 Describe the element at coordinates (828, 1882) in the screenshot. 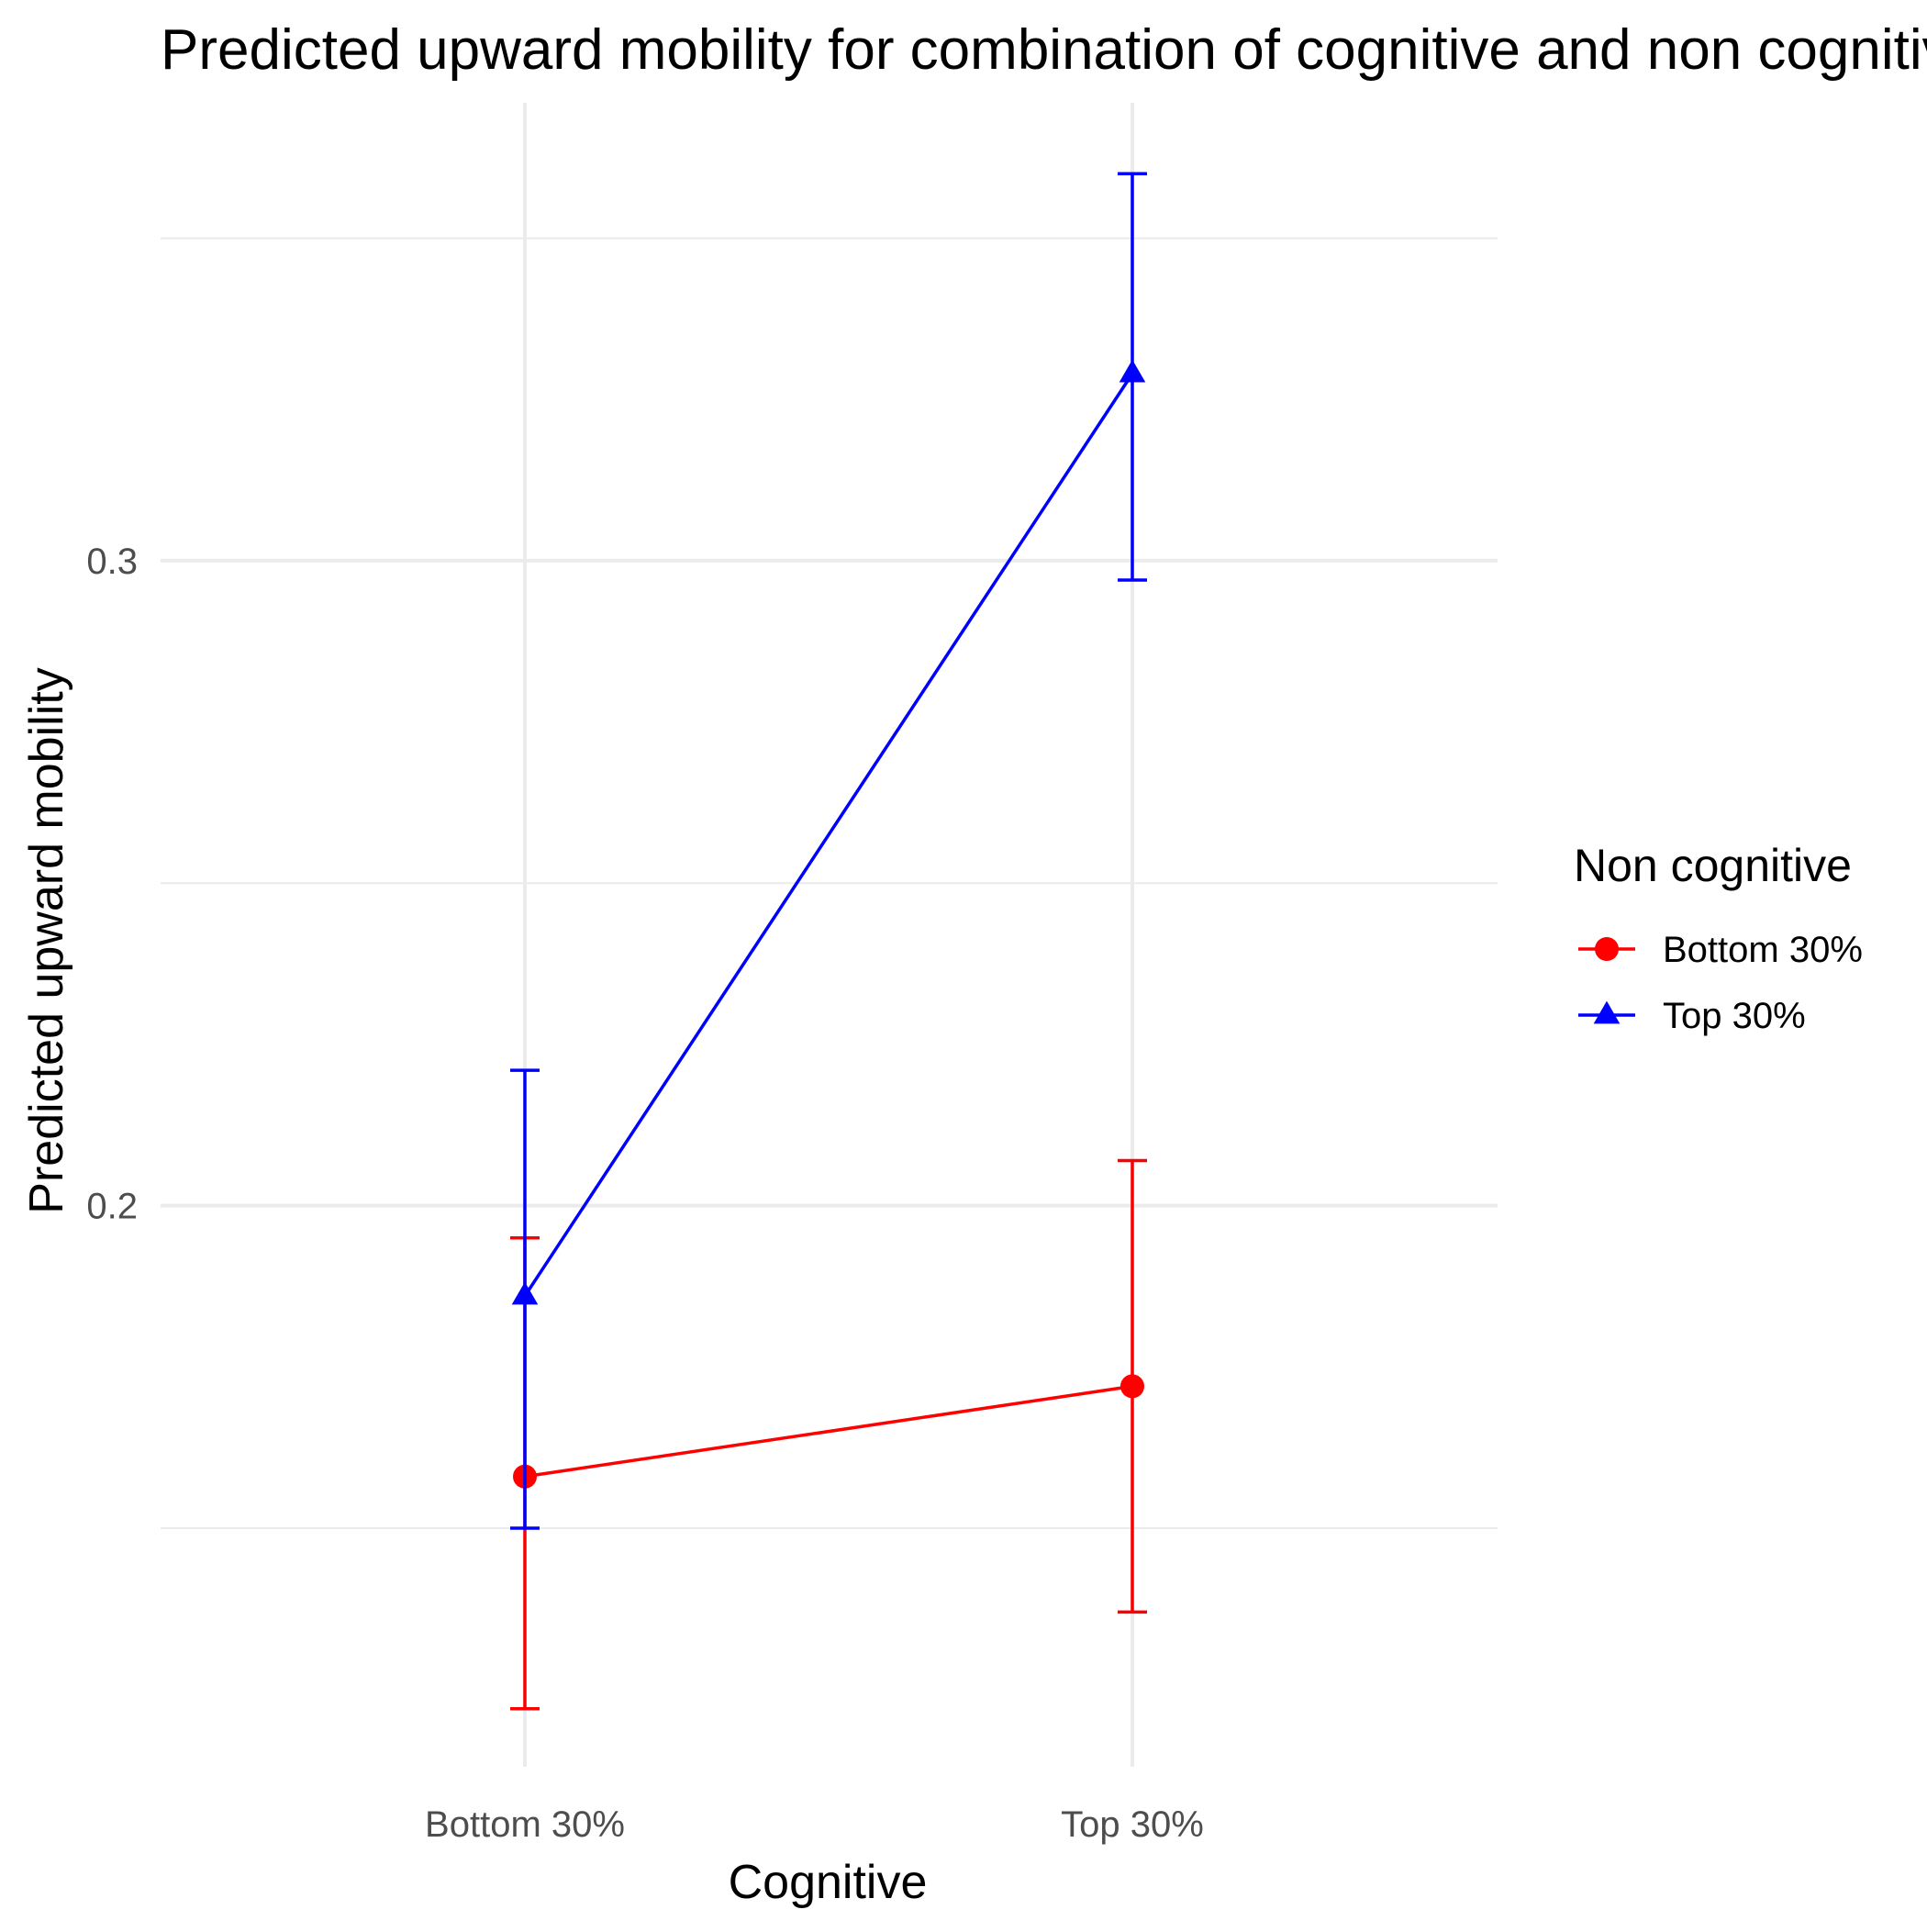

I see `x-axis-title: Cognitive` at that location.